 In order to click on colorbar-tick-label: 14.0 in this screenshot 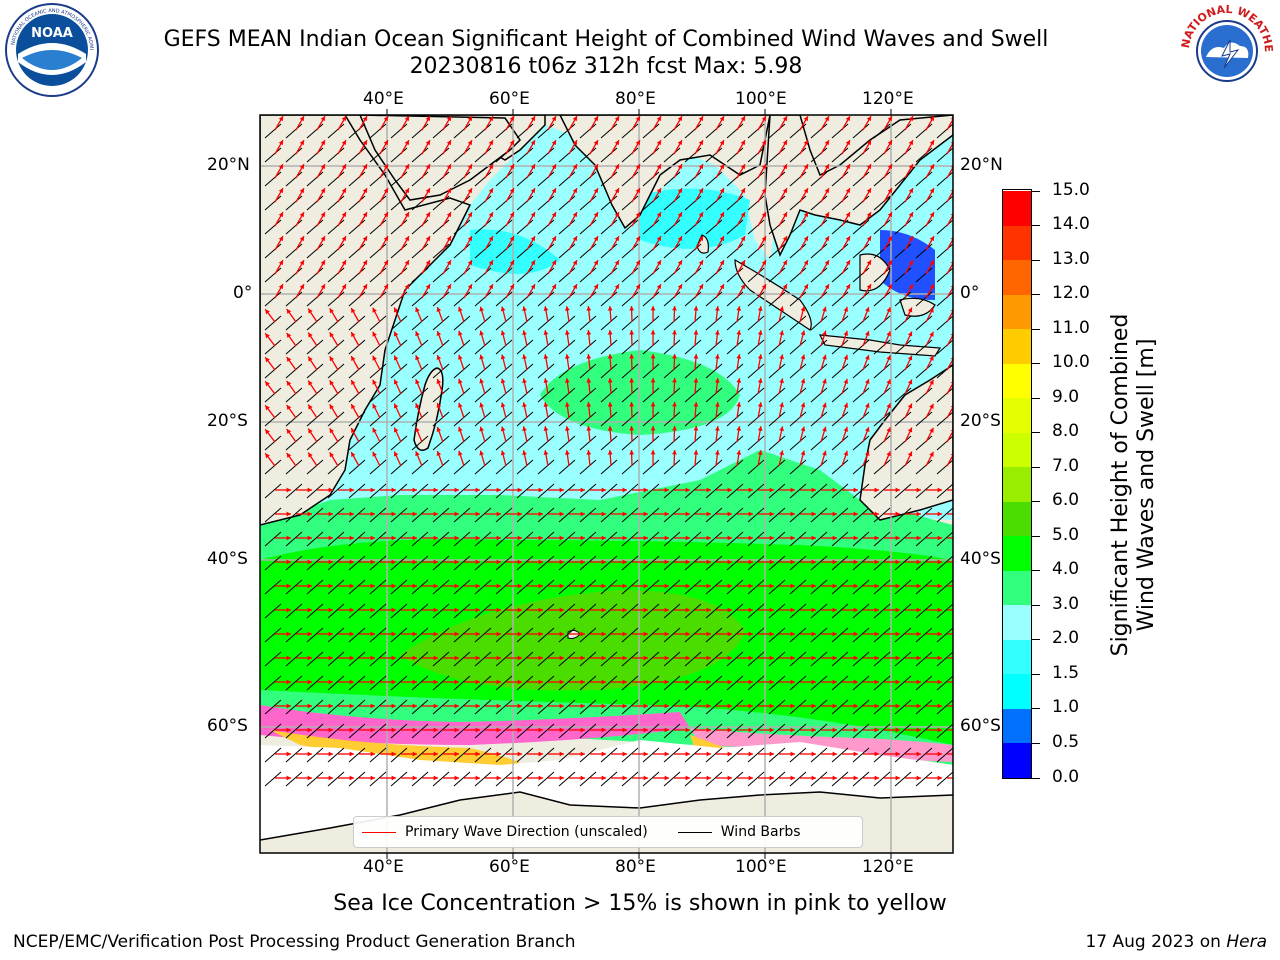, I will do `click(1071, 224)`.